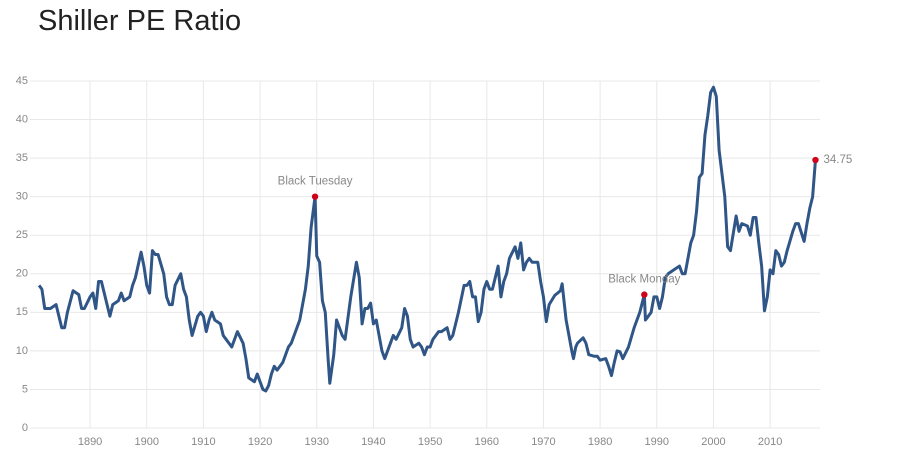 The image size is (909, 454). What do you see at coordinates (22, 351) in the screenshot?
I see `y-tick-label: 10` at bounding box center [22, 351].